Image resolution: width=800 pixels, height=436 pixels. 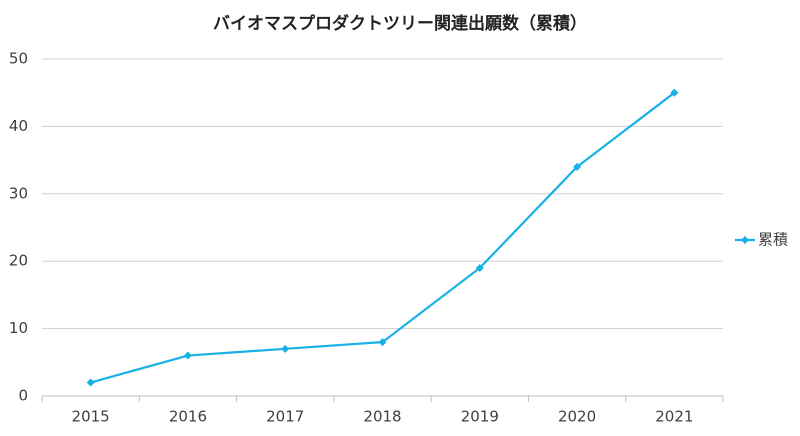 I want to click on x-tick-label: 2015, so click(x=91, y=417).